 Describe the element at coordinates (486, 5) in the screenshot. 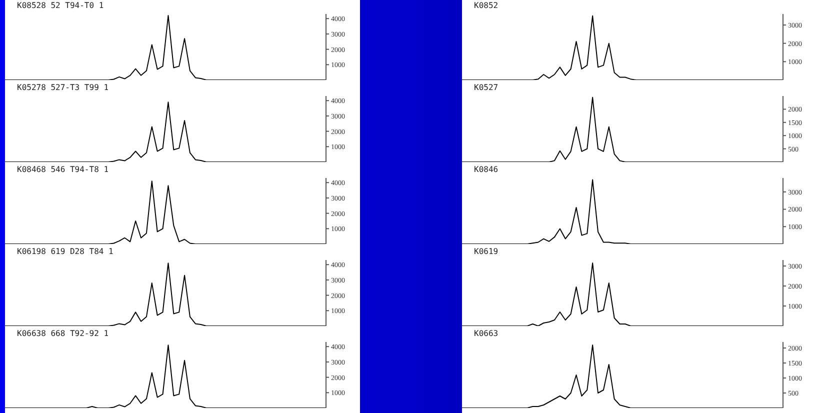

I see `chart-title: K0852` at that location.